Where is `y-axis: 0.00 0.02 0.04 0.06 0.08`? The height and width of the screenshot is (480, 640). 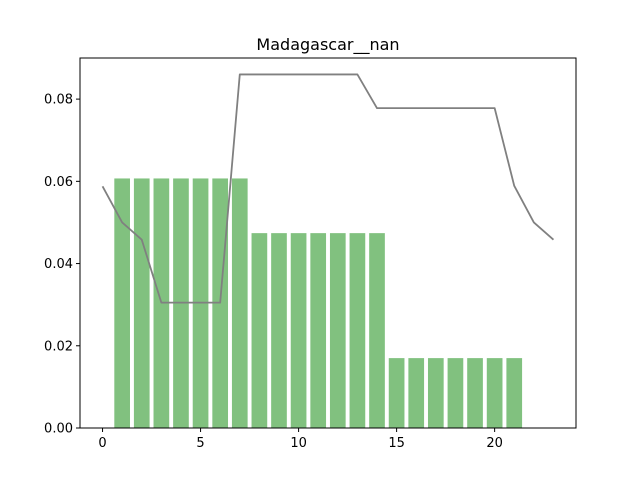
y-axis: 0.00 0.02 0.04 0.06 0.08 is located at coordinates (62, 265).